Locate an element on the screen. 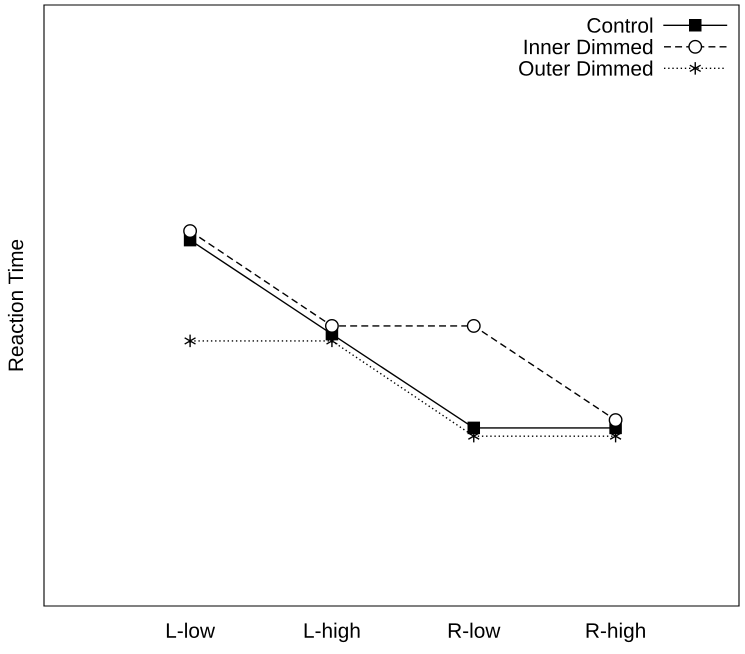 This screenshot has height=654, width=745. x-tick-label: R-high is located at coordinates (615, 632).